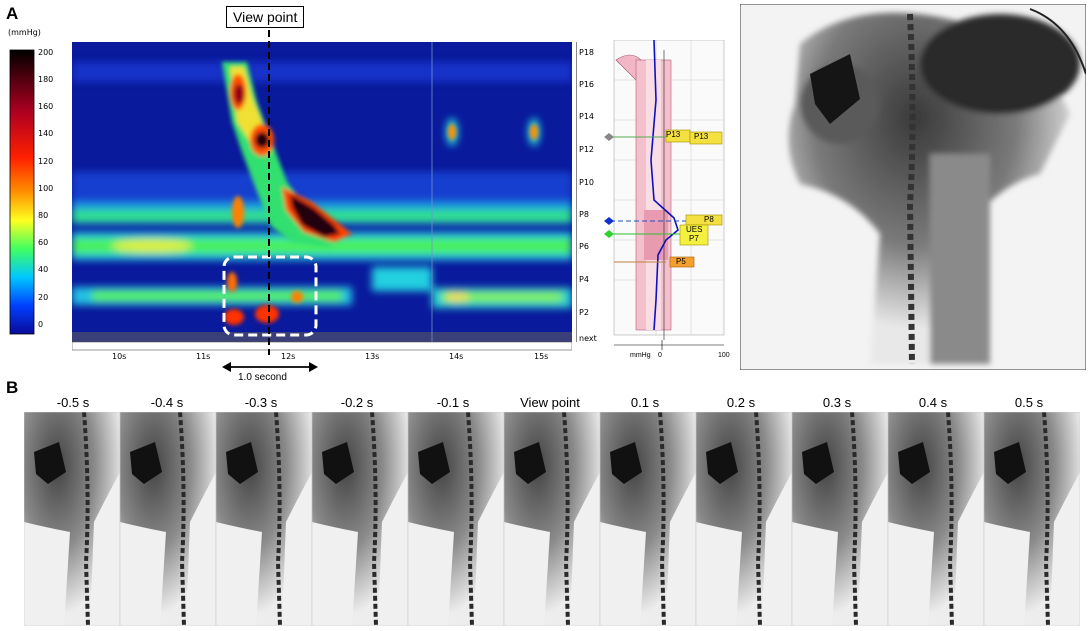  I want to click on profile-marker-ues: UES, so click(694, 229).